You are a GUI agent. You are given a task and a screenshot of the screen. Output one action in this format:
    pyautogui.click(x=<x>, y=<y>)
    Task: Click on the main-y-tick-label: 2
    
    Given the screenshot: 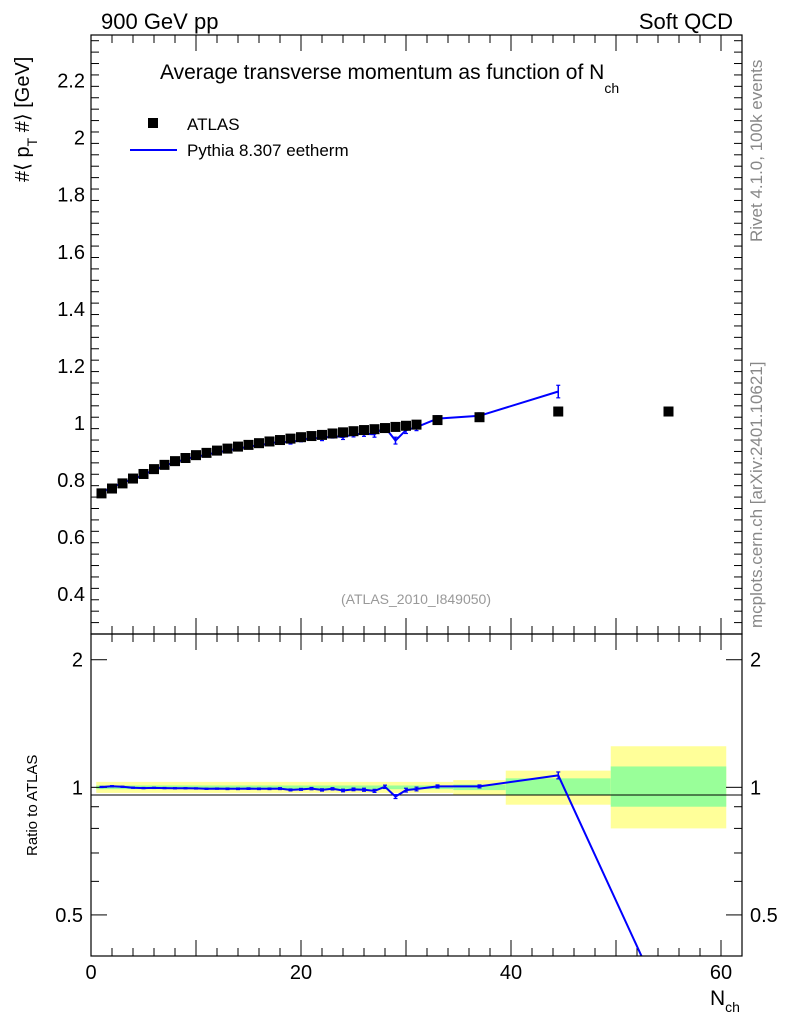 What is the action you would take?
    pyautogui.click(x=79, y=139)
    